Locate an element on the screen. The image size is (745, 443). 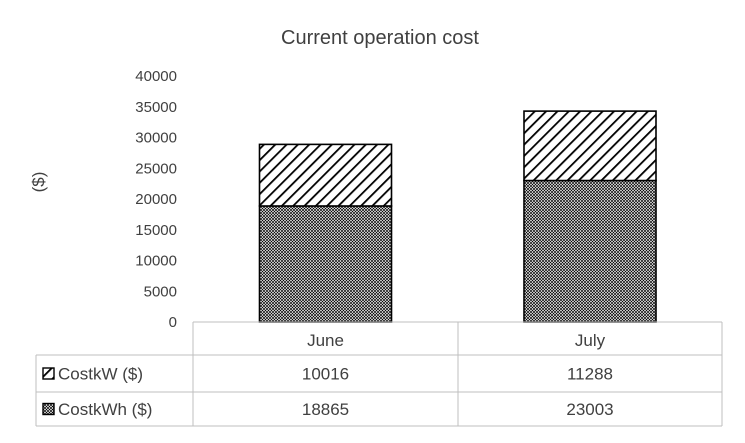
data-label: 10016 is located at coordinates (325, 374).